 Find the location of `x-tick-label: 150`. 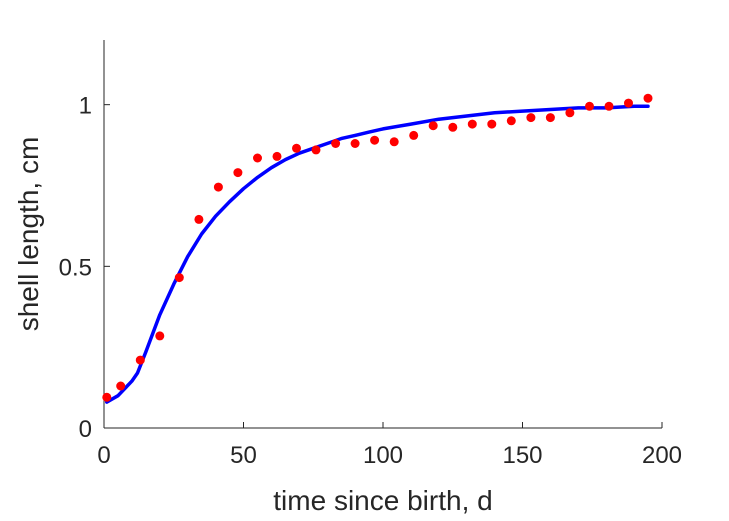

x-tick-label: 150 is located at coordinates (522, 455).